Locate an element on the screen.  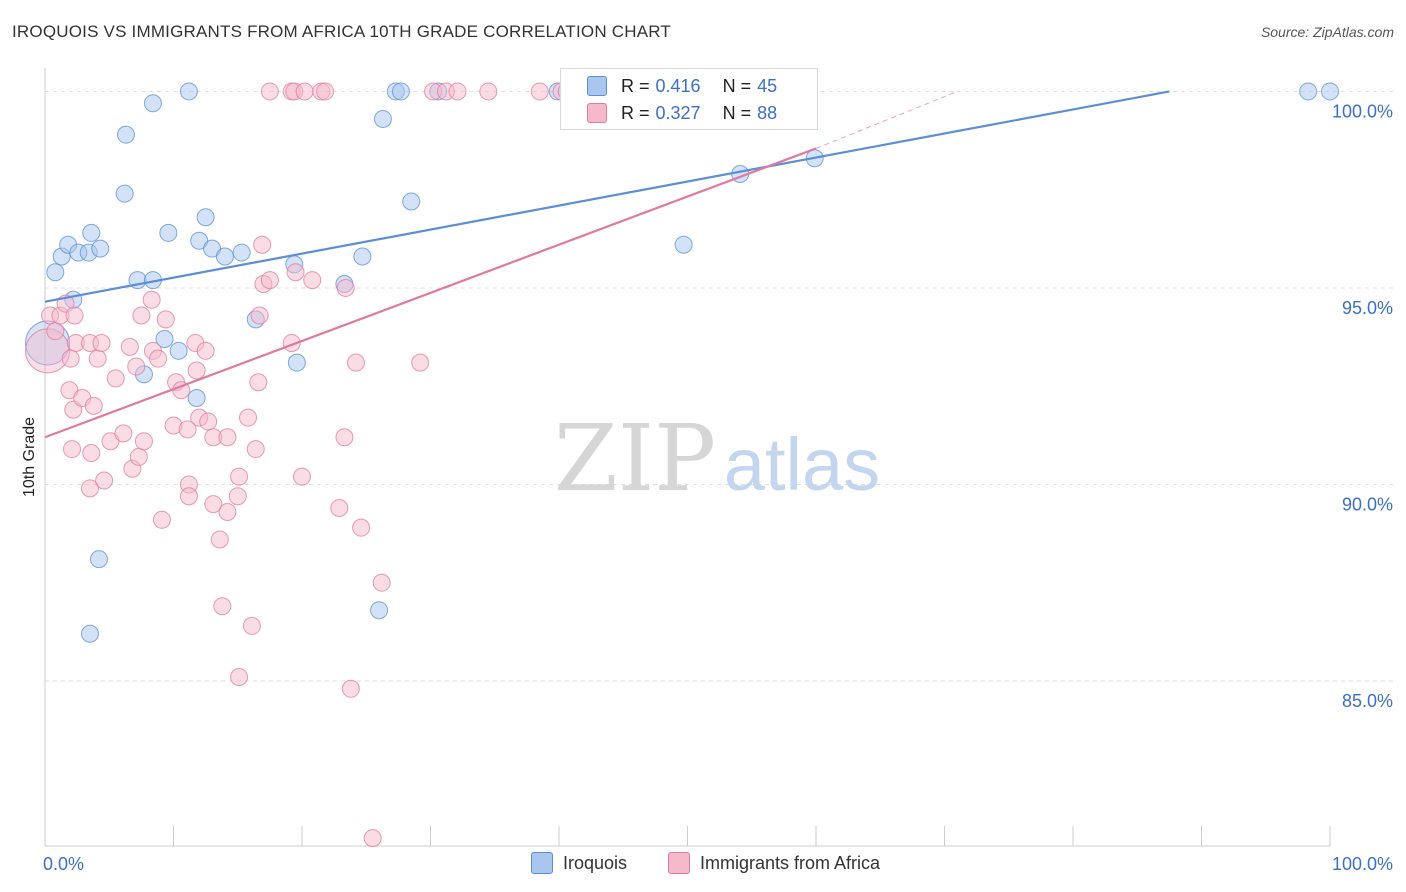
y-axis-label: 10th Grade is located at coordinates (29, 457).